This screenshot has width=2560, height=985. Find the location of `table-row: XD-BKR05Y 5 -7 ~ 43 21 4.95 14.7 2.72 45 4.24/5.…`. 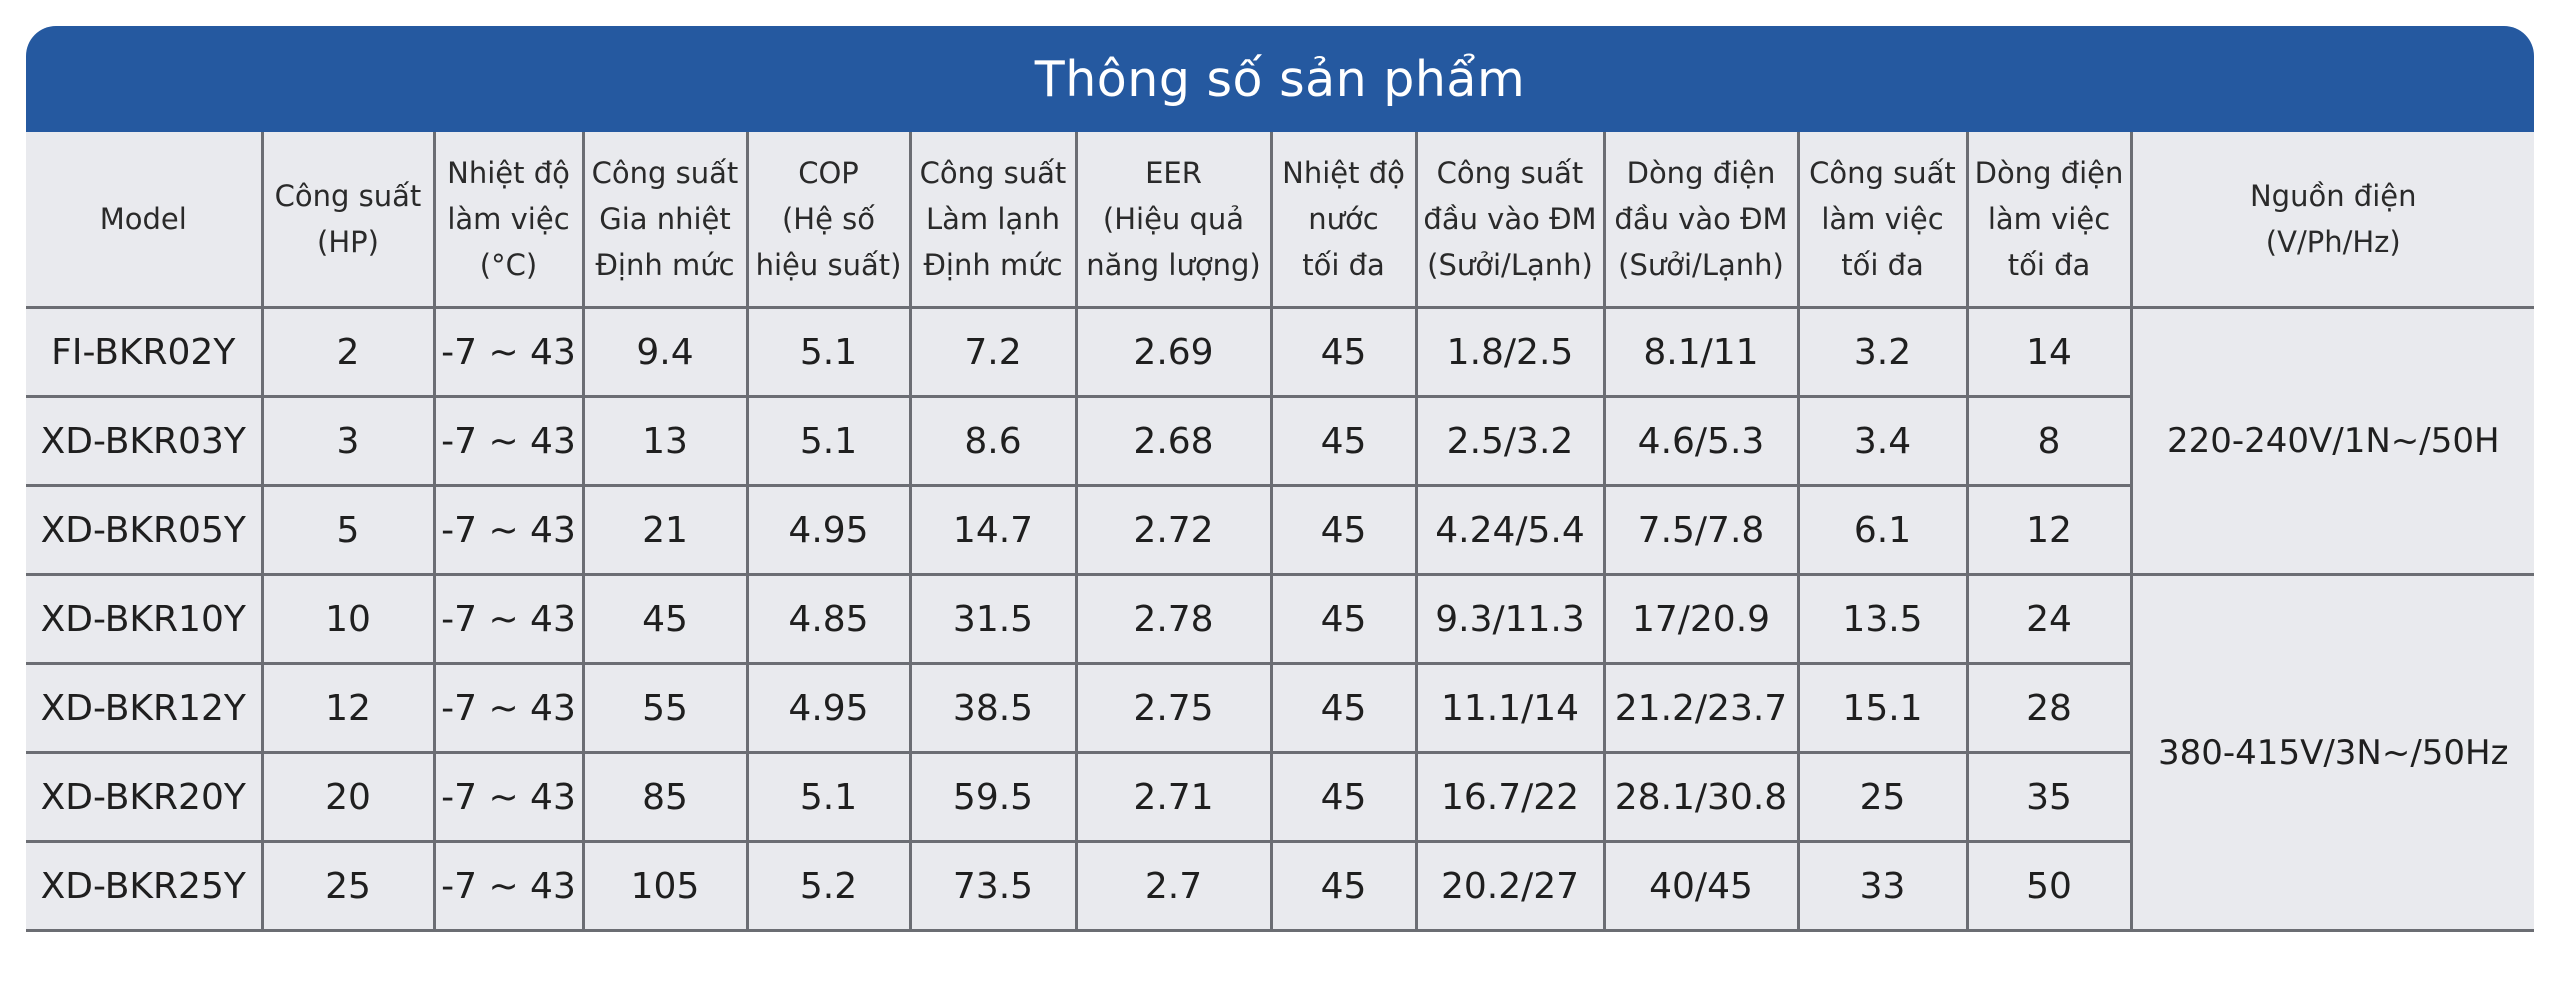

table-row: XD-BKR05Y 5 -7 ~ 43 21 4.95 14.7 2.72 45 4.24/5.… is located at coordinates (1280, 530).